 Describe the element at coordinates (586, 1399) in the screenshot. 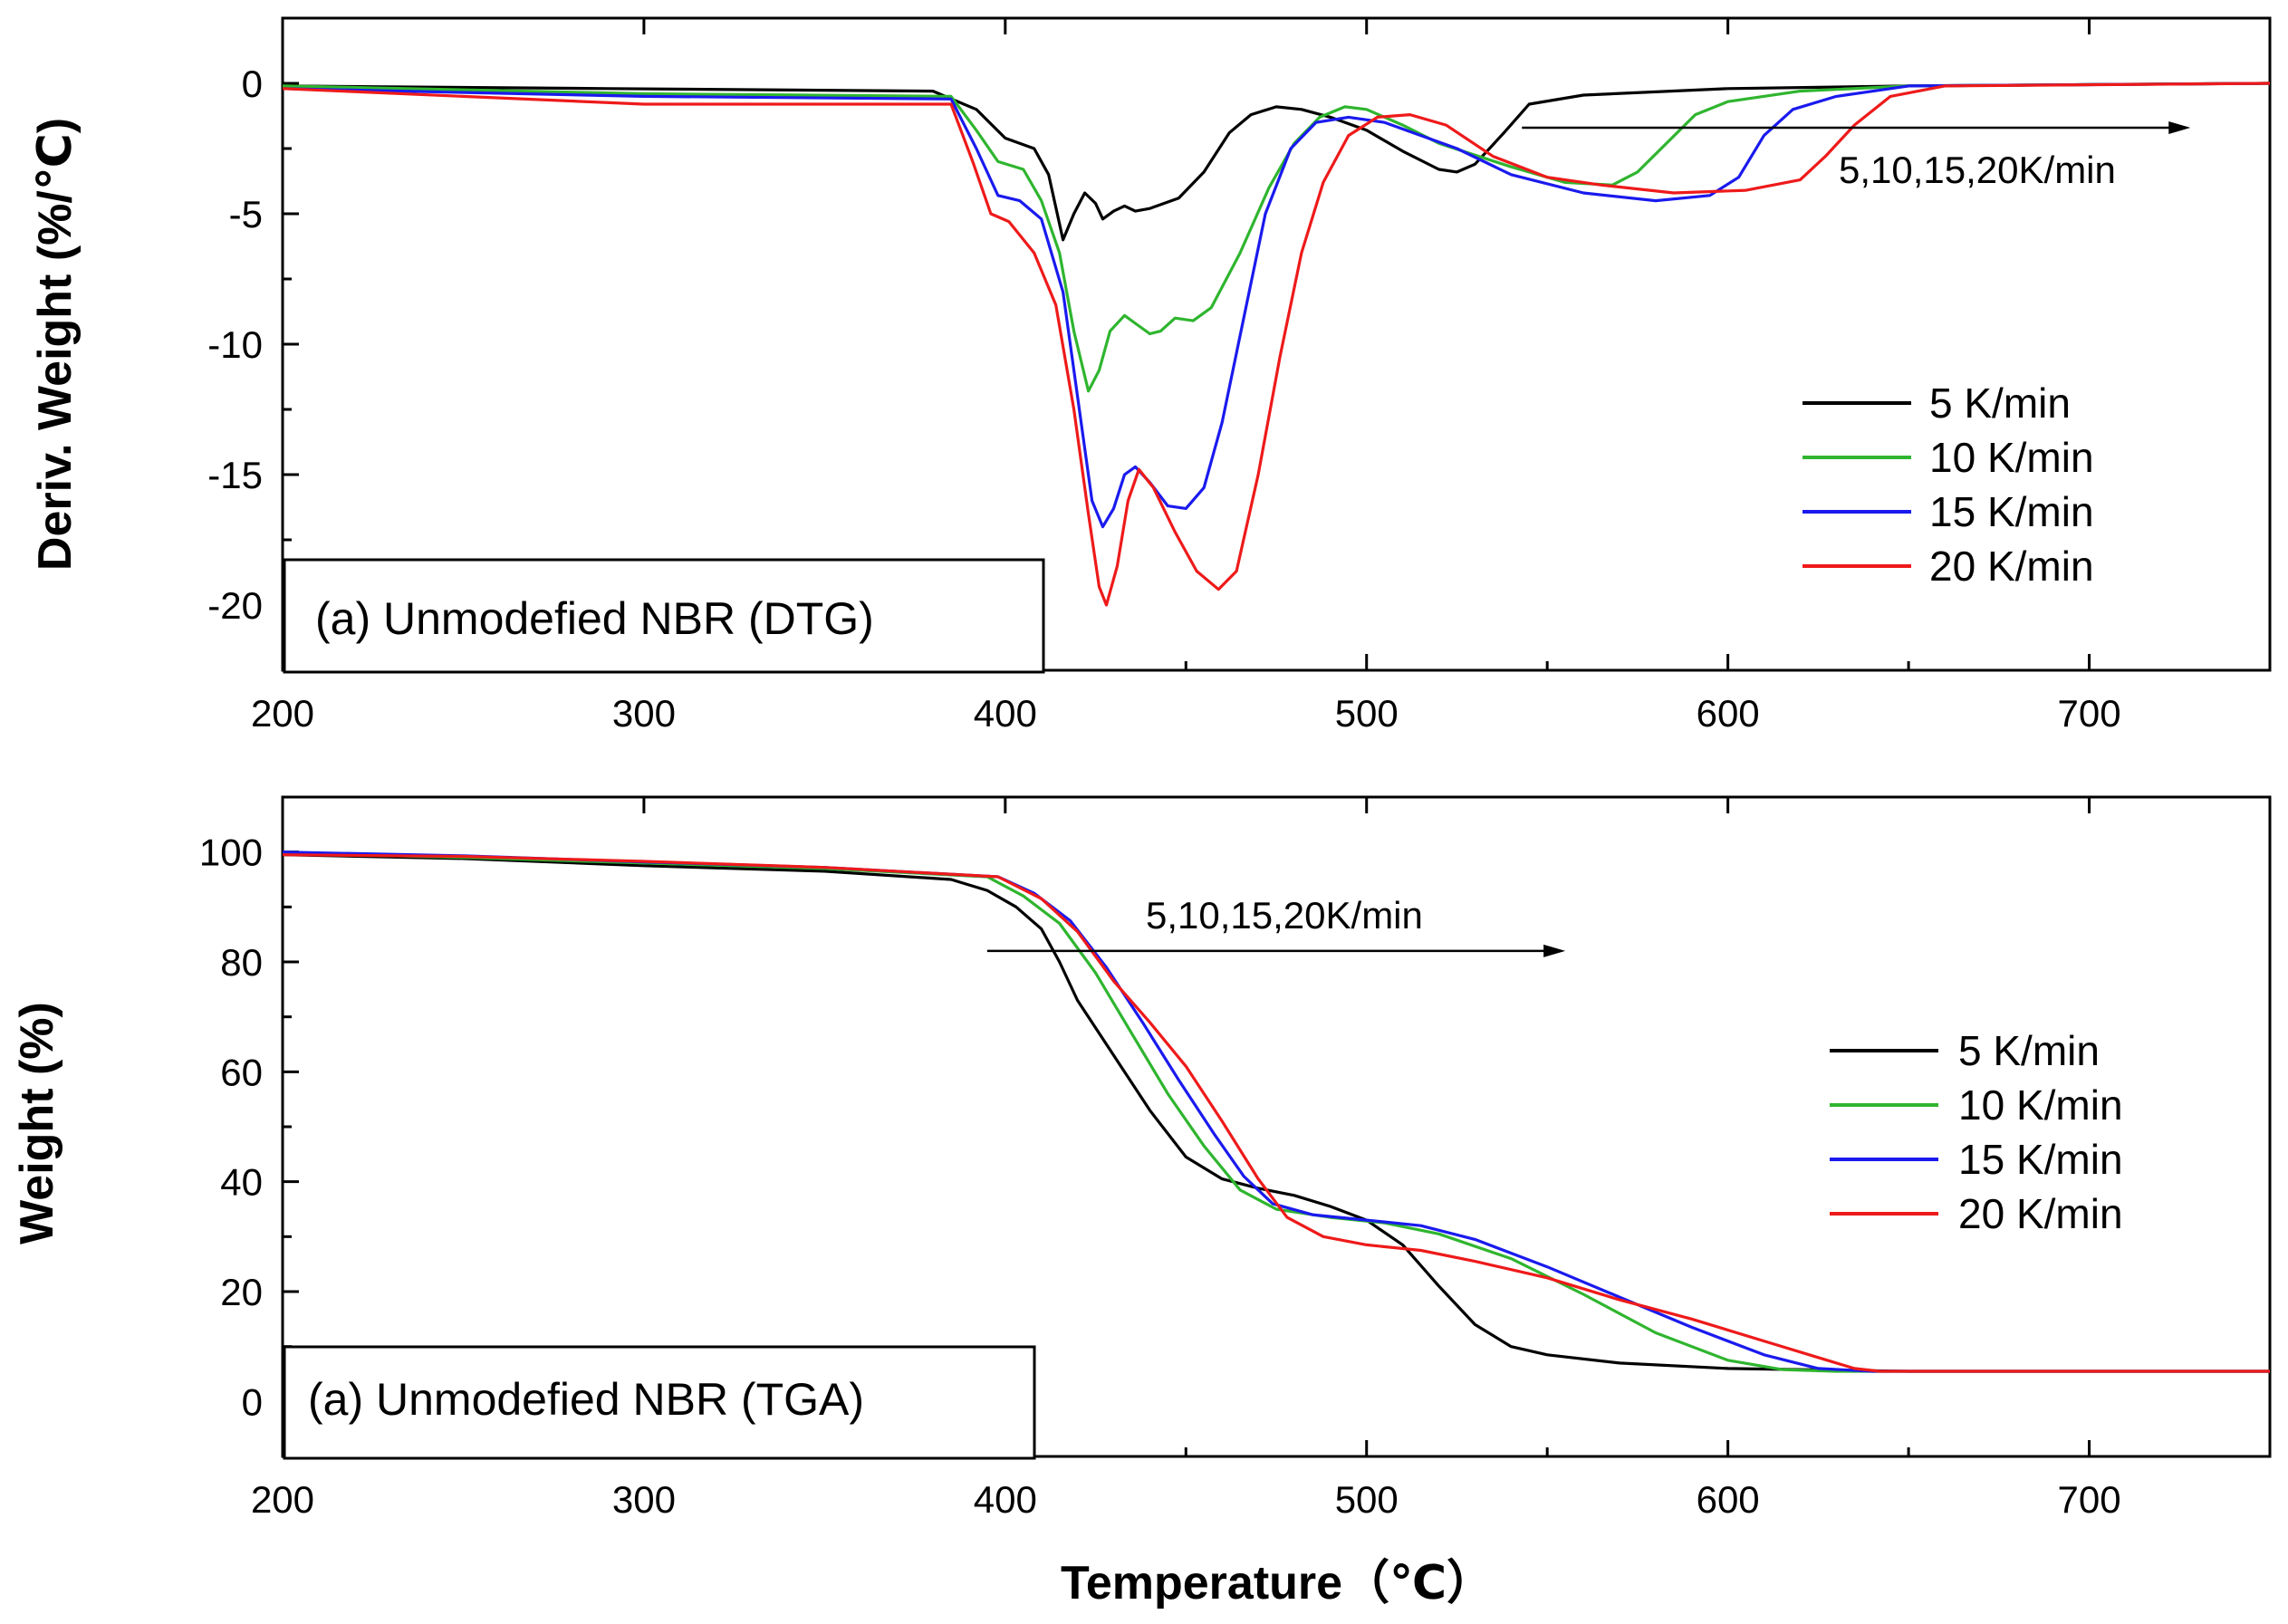

I see `tga-panel-title: (a) Unmodefied NBR (TGA)` at that location.